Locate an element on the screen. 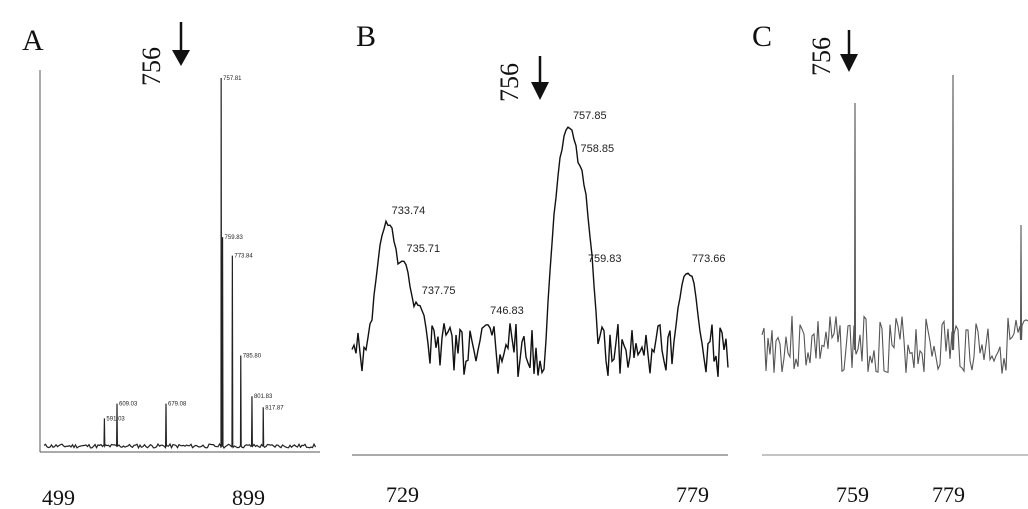 The height and width of the screenshot is (509, 1028). panel-a-peak-label-0: 757.81 is located at coordinates (232, 79).